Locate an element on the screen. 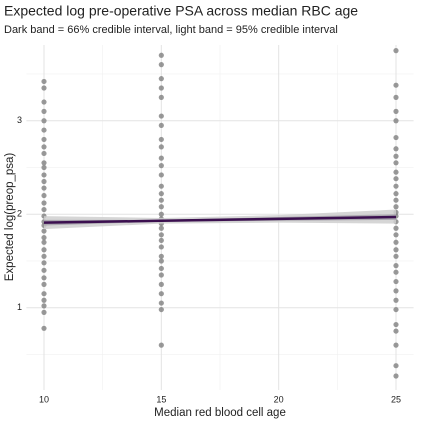 The image size is (444, 433). x-tick-label: 15 is located at coordinates (161, 399).